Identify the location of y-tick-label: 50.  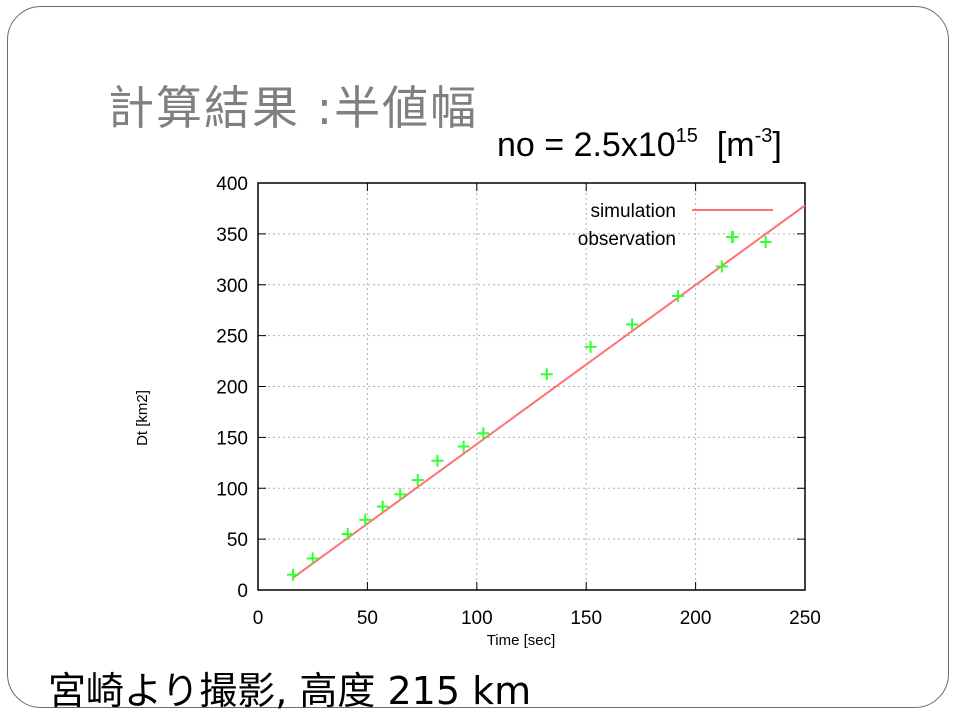
(237, 540).